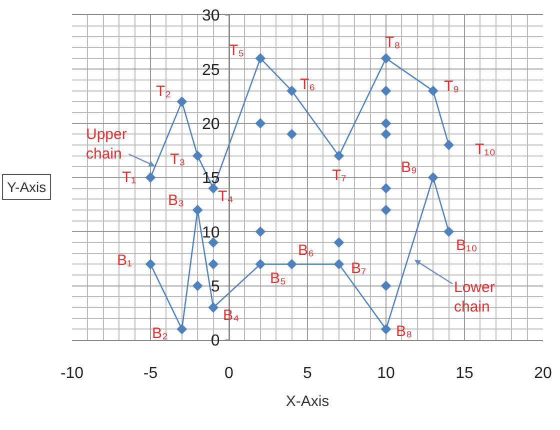 This screenshot has height=430, width=560. Describe the element at coordinates (215, 287) in the screenshot. I see `y-tick-label: 5` at that location.